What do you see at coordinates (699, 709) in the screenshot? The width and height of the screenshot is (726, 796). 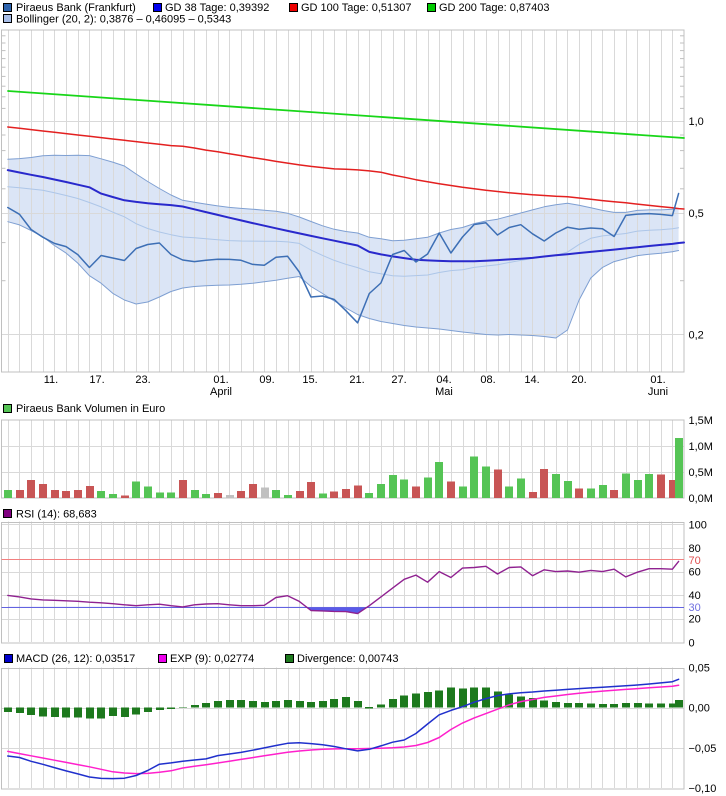 I see `svg-text: 0,00` at bounding box center [699, 709].